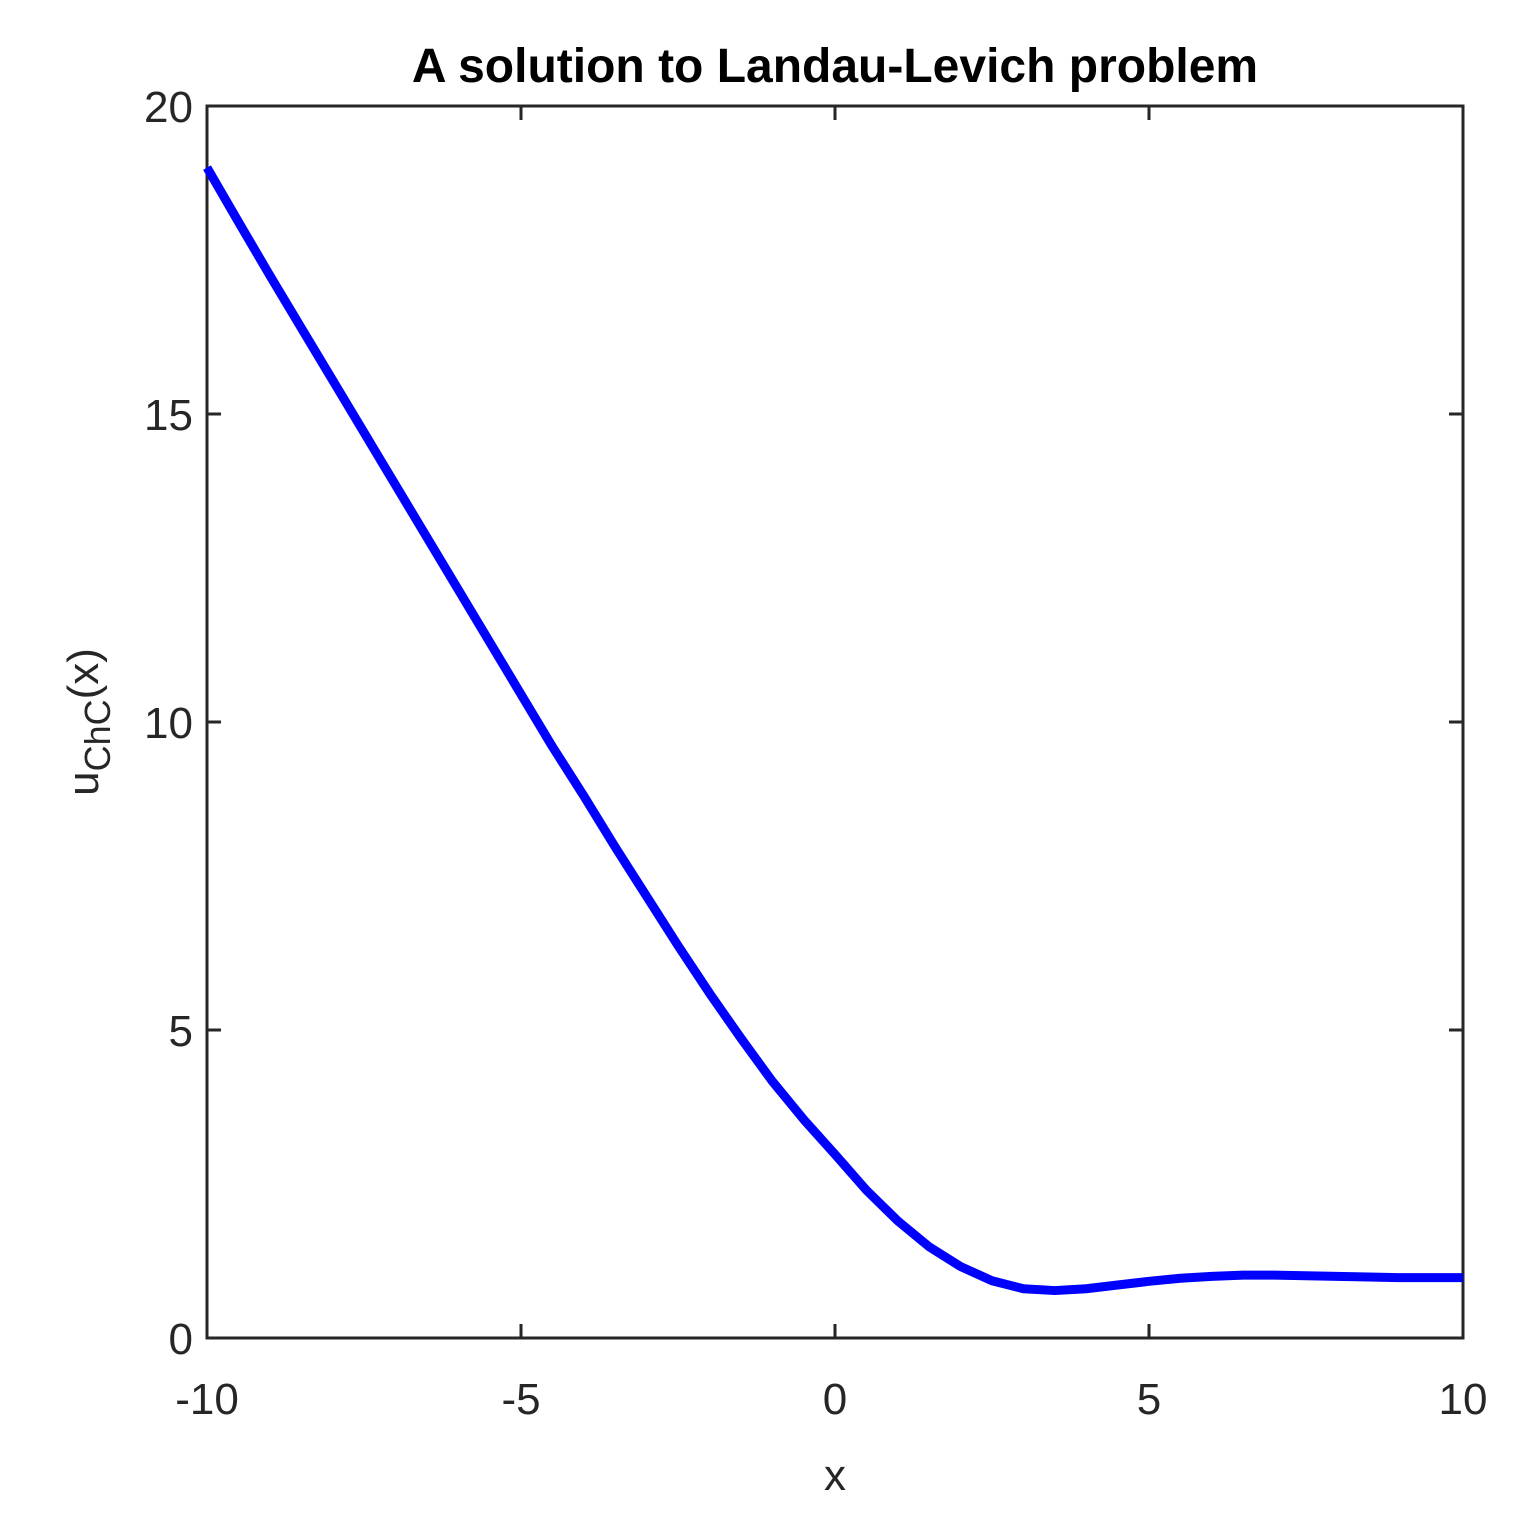 This screenshot has width=1528, height=1517. What do you see at coordinates (835, 66) in the screenshot?
I see `chart-title: A solution to Landau-Levich problem` at bounding box center [835, 66].